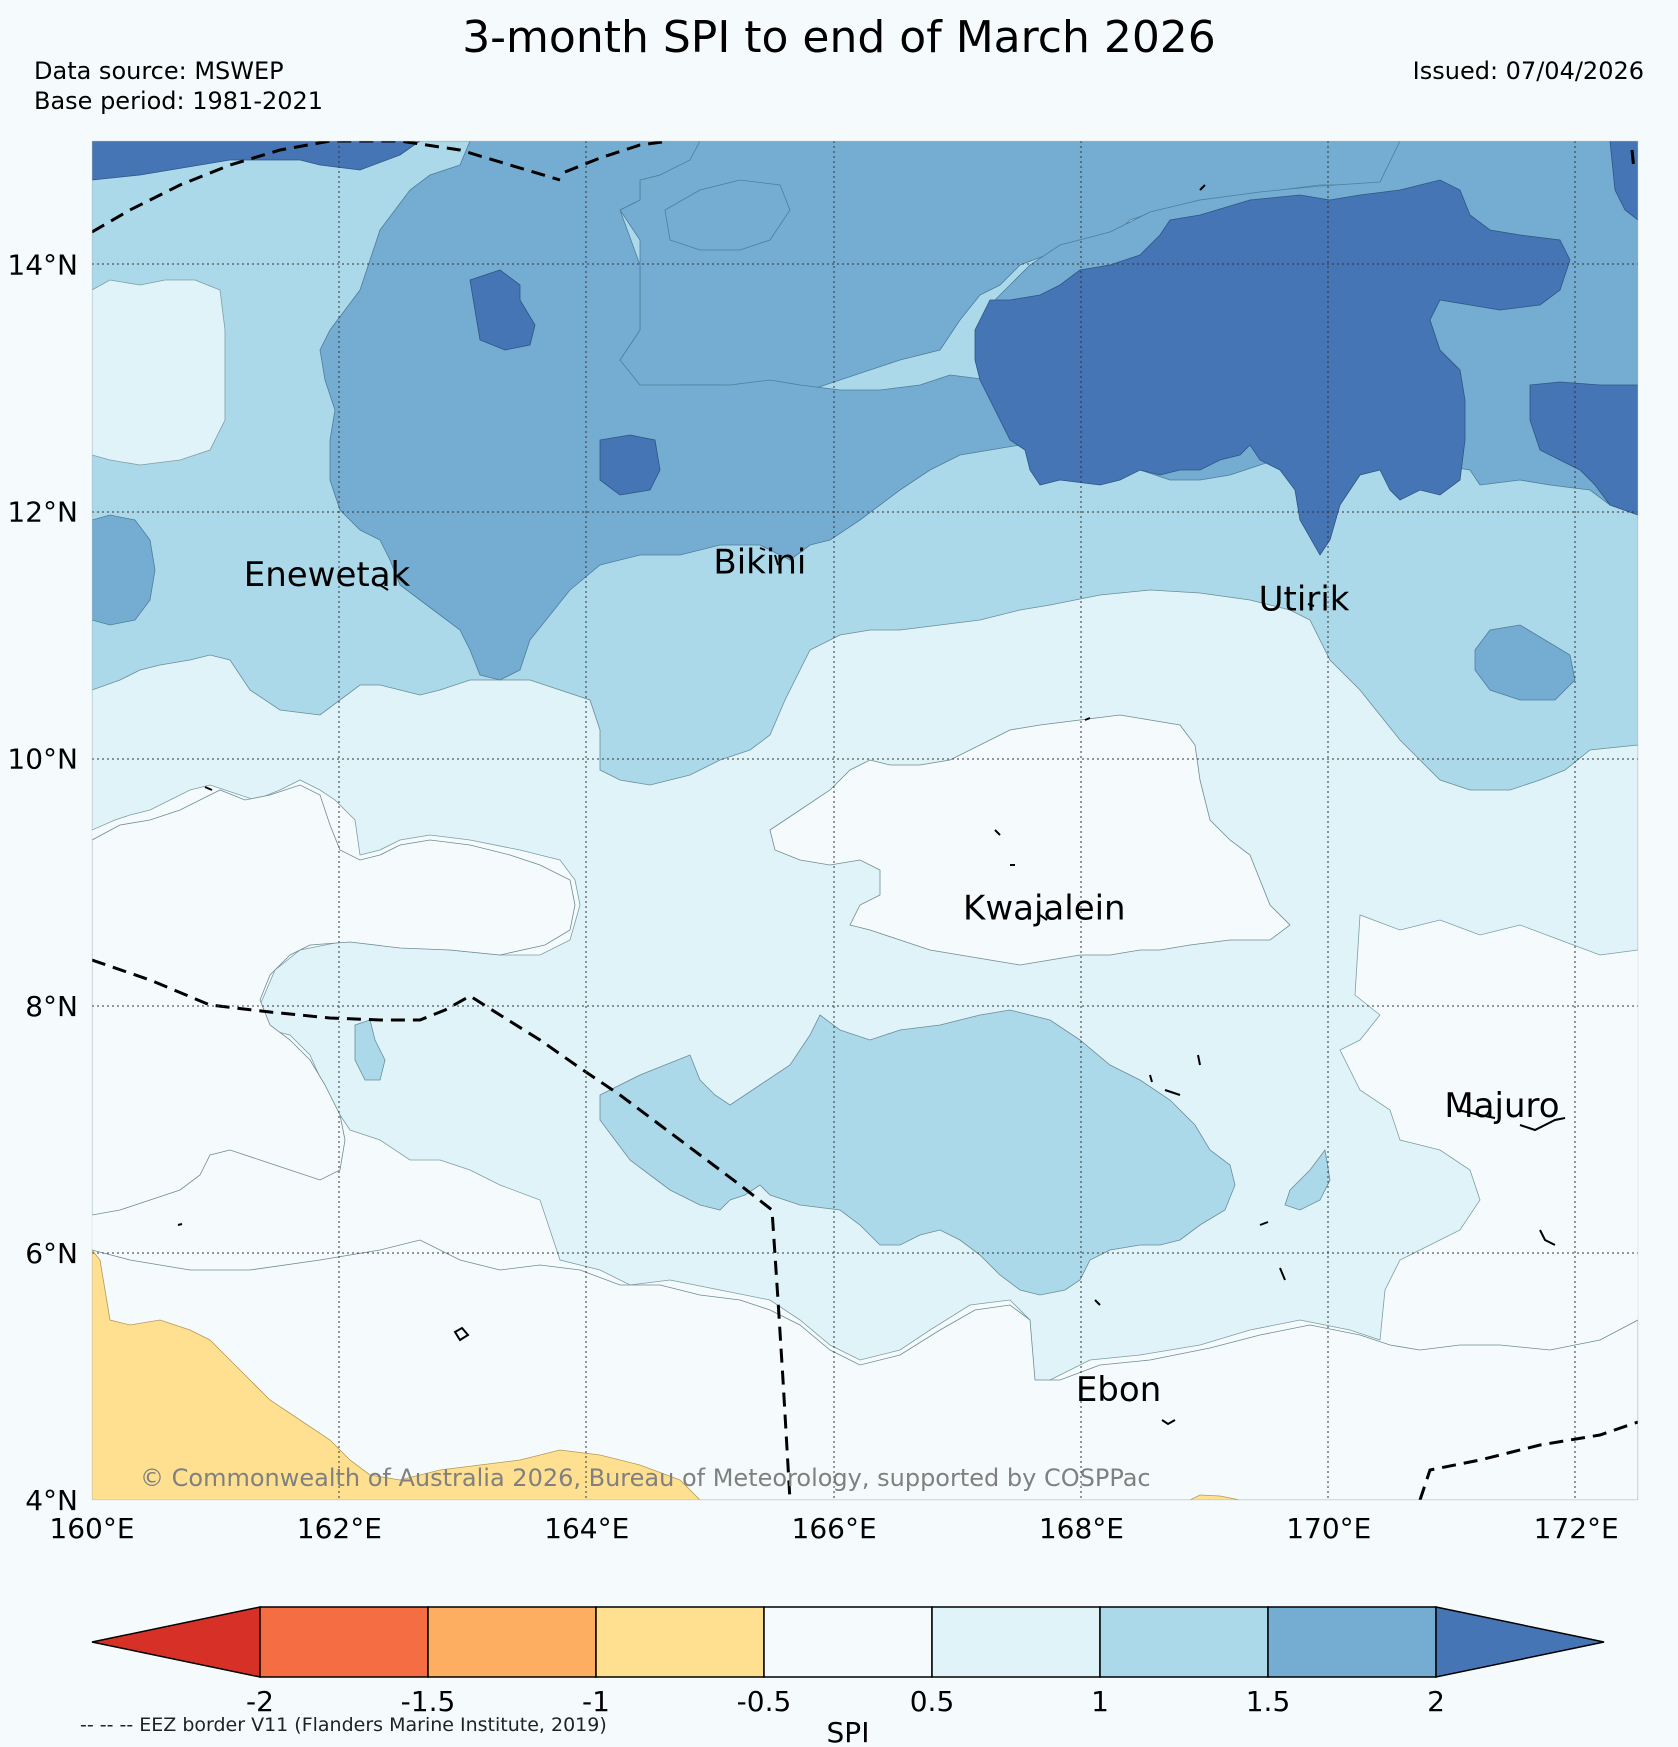 The width and height of the screenshot is (1678, 1747). What do you see at coordinates (51, 1500) in the screenshot?
I see `lat-tick-label: 4°N` at bounding box center [51, 1500].